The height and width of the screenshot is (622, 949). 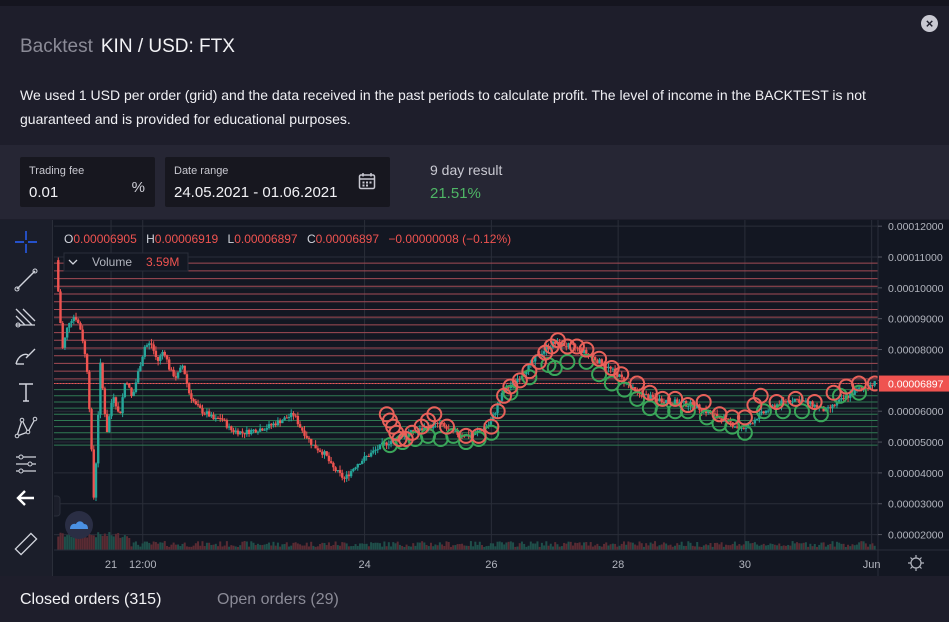 I want to click on date-range-value: 24.05.2021 - 01.06.2021, so click(x=256, y=192).